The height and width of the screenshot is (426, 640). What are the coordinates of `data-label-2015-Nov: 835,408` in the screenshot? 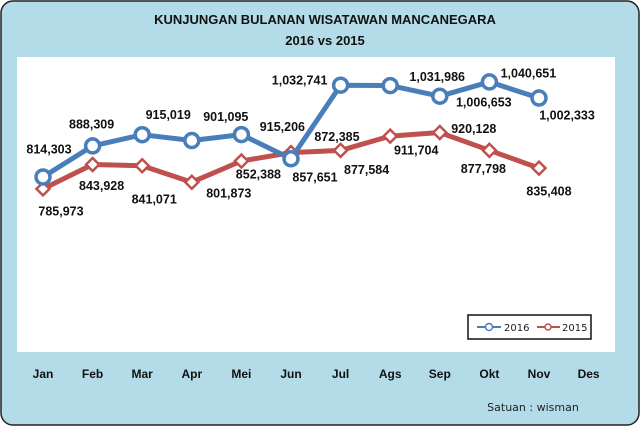 It's located at (548, 192).